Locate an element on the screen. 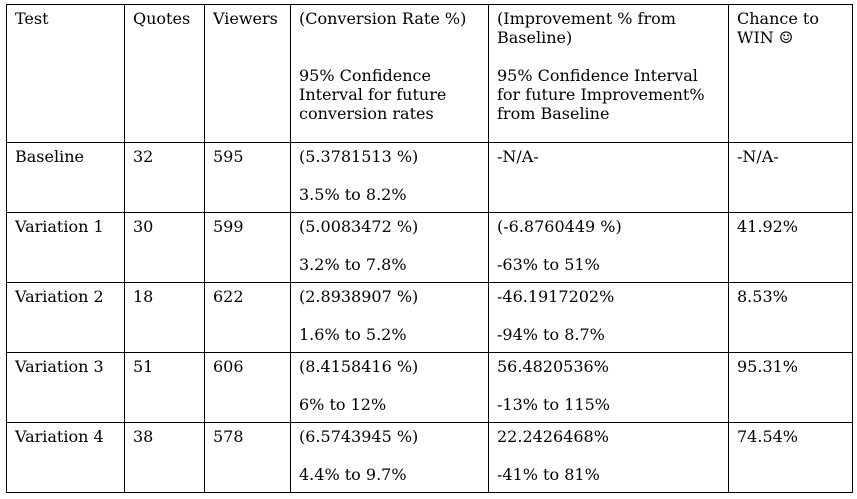  cell-viewers: 599 is located at coordinates (247, 247).